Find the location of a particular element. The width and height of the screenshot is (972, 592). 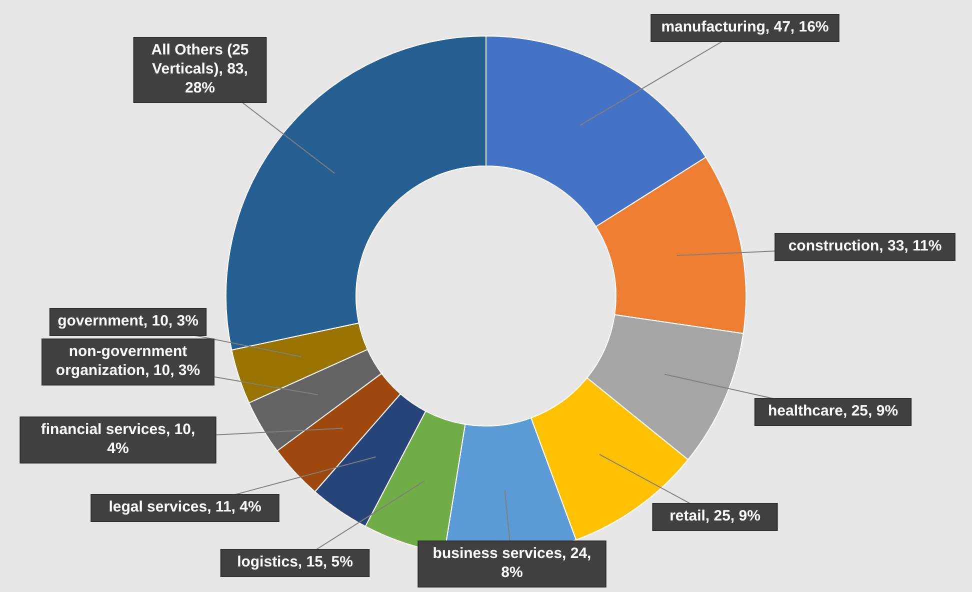

slice-label: non-government organization, 10, 3% is located at coordinates (128, 361).